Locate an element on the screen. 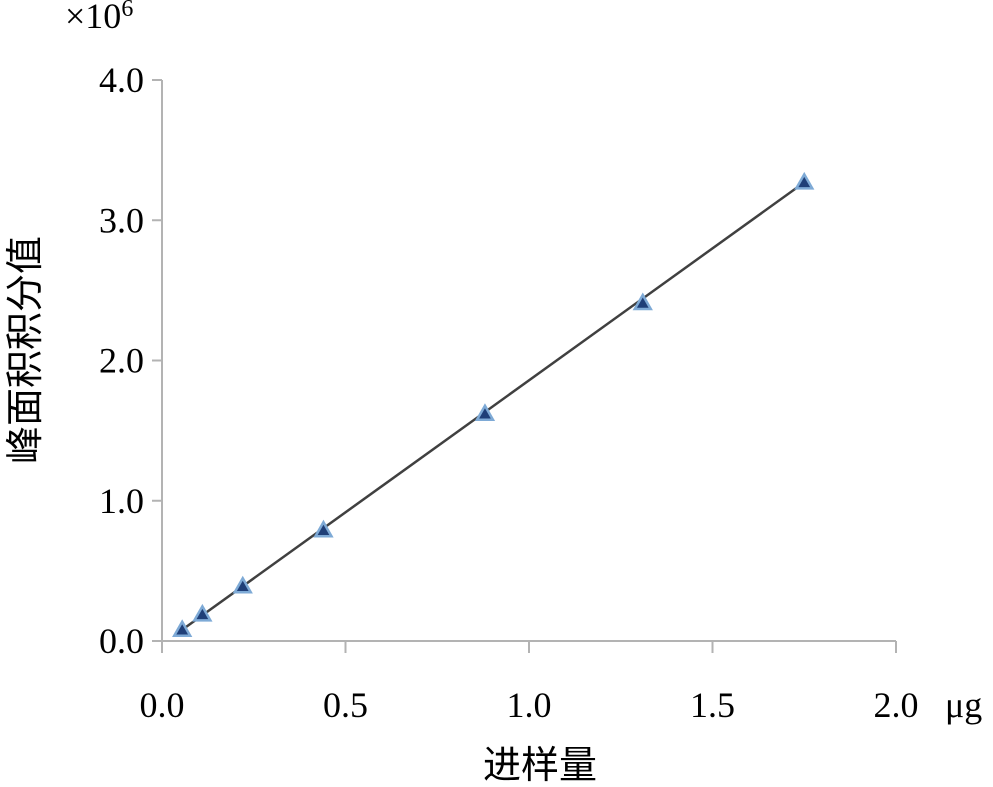  y-multiplier-exponent: 6 is located at coordinates (127, 11).